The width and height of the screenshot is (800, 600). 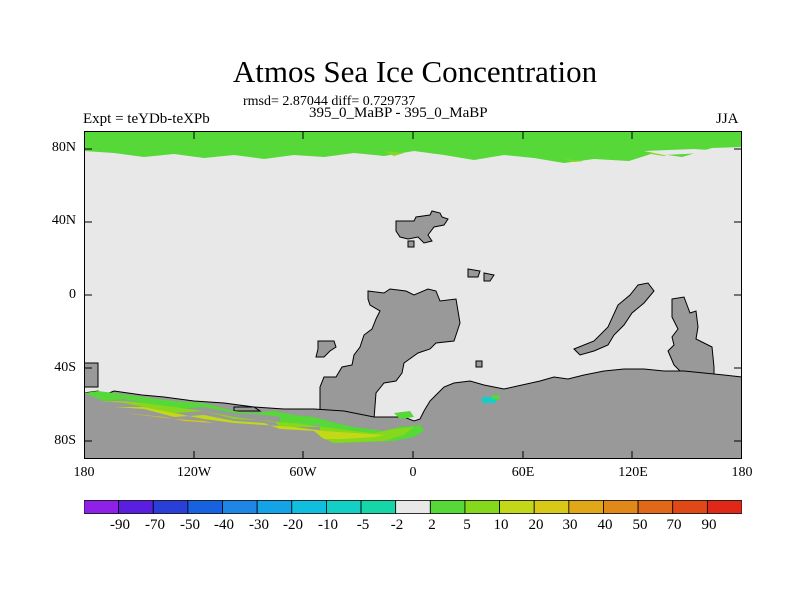 What do you see at coordinates (709, 525) in the screenshot?
I see `colorbar-label: 90` at bounding box center [709, 525].